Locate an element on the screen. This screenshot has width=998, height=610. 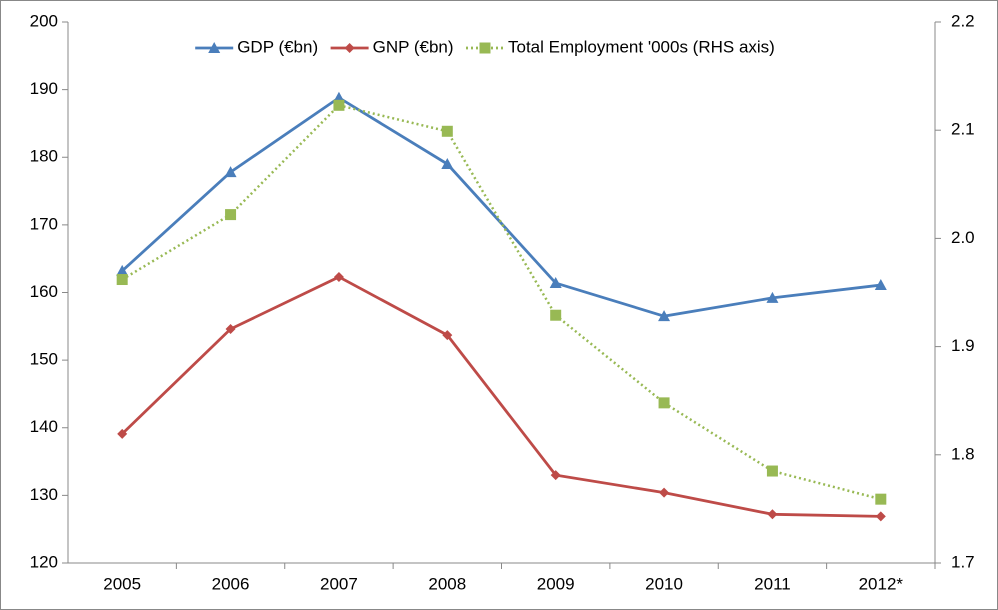
y2-tick-label: 1.8 is located at coordinates (963, 453).